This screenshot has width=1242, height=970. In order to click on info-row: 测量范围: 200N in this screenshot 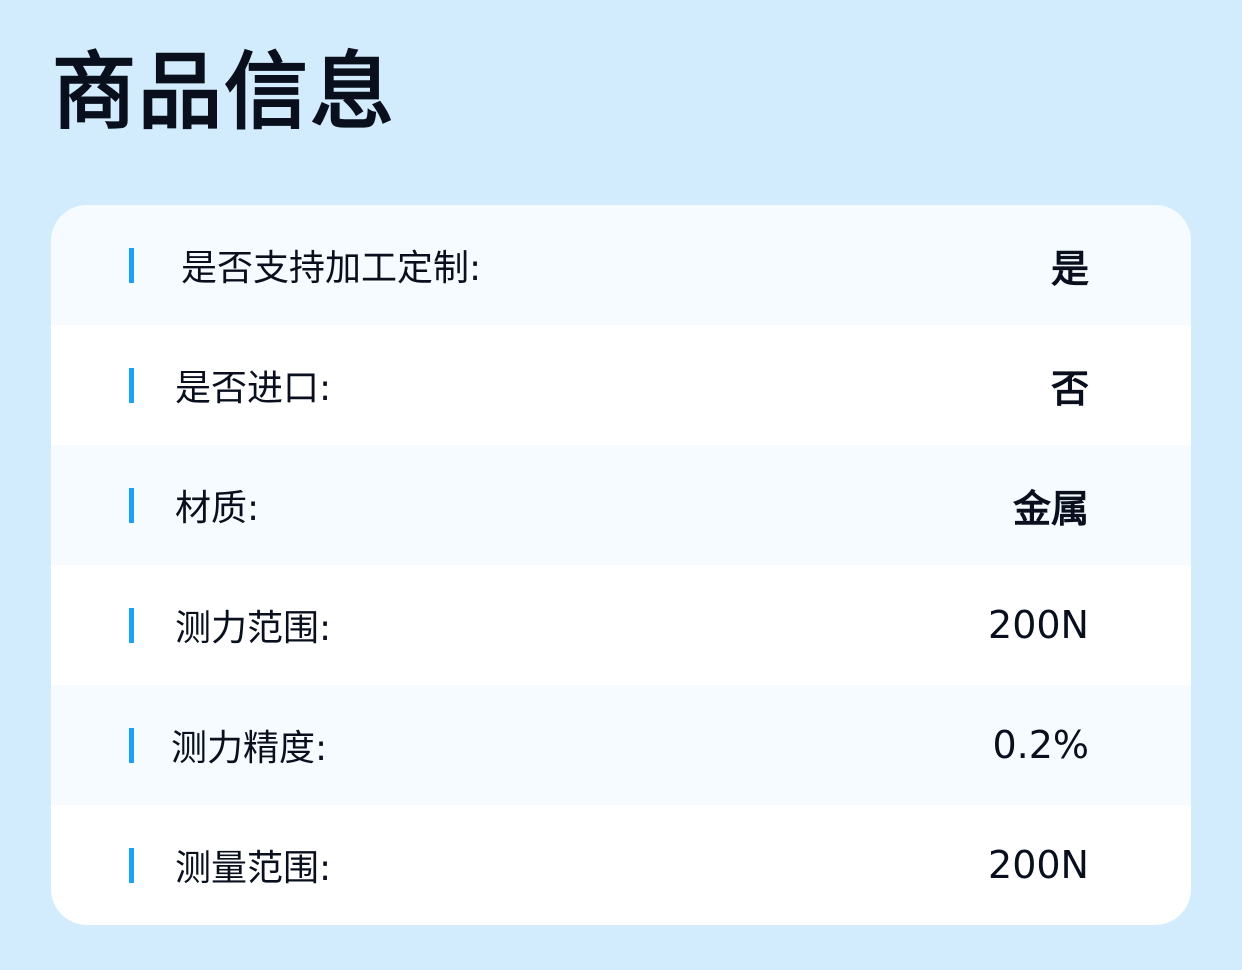, I will do `click(621, 865)`.